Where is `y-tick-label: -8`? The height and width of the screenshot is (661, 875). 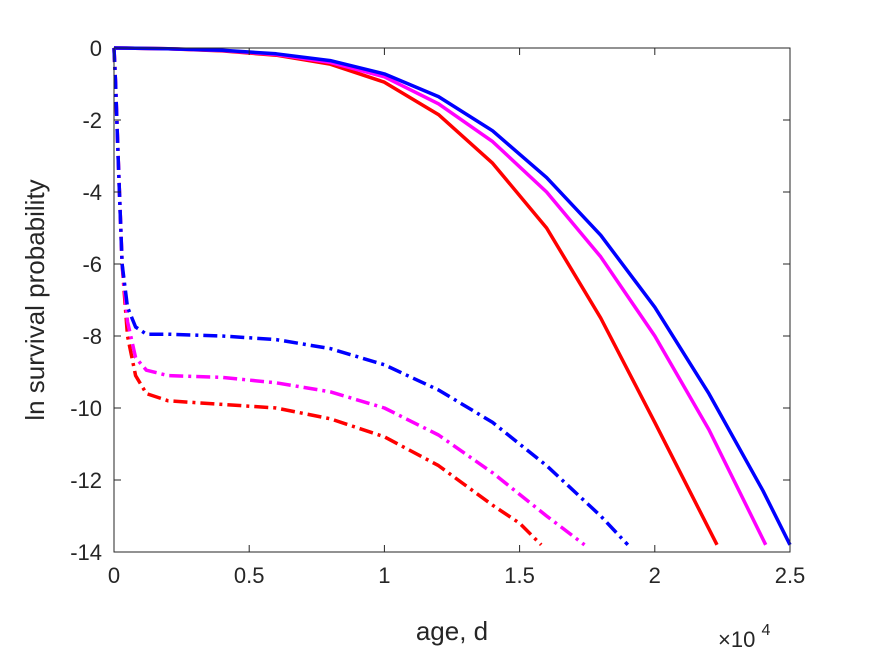 y-tick-label: -8 is located at coordinates (92, 336).